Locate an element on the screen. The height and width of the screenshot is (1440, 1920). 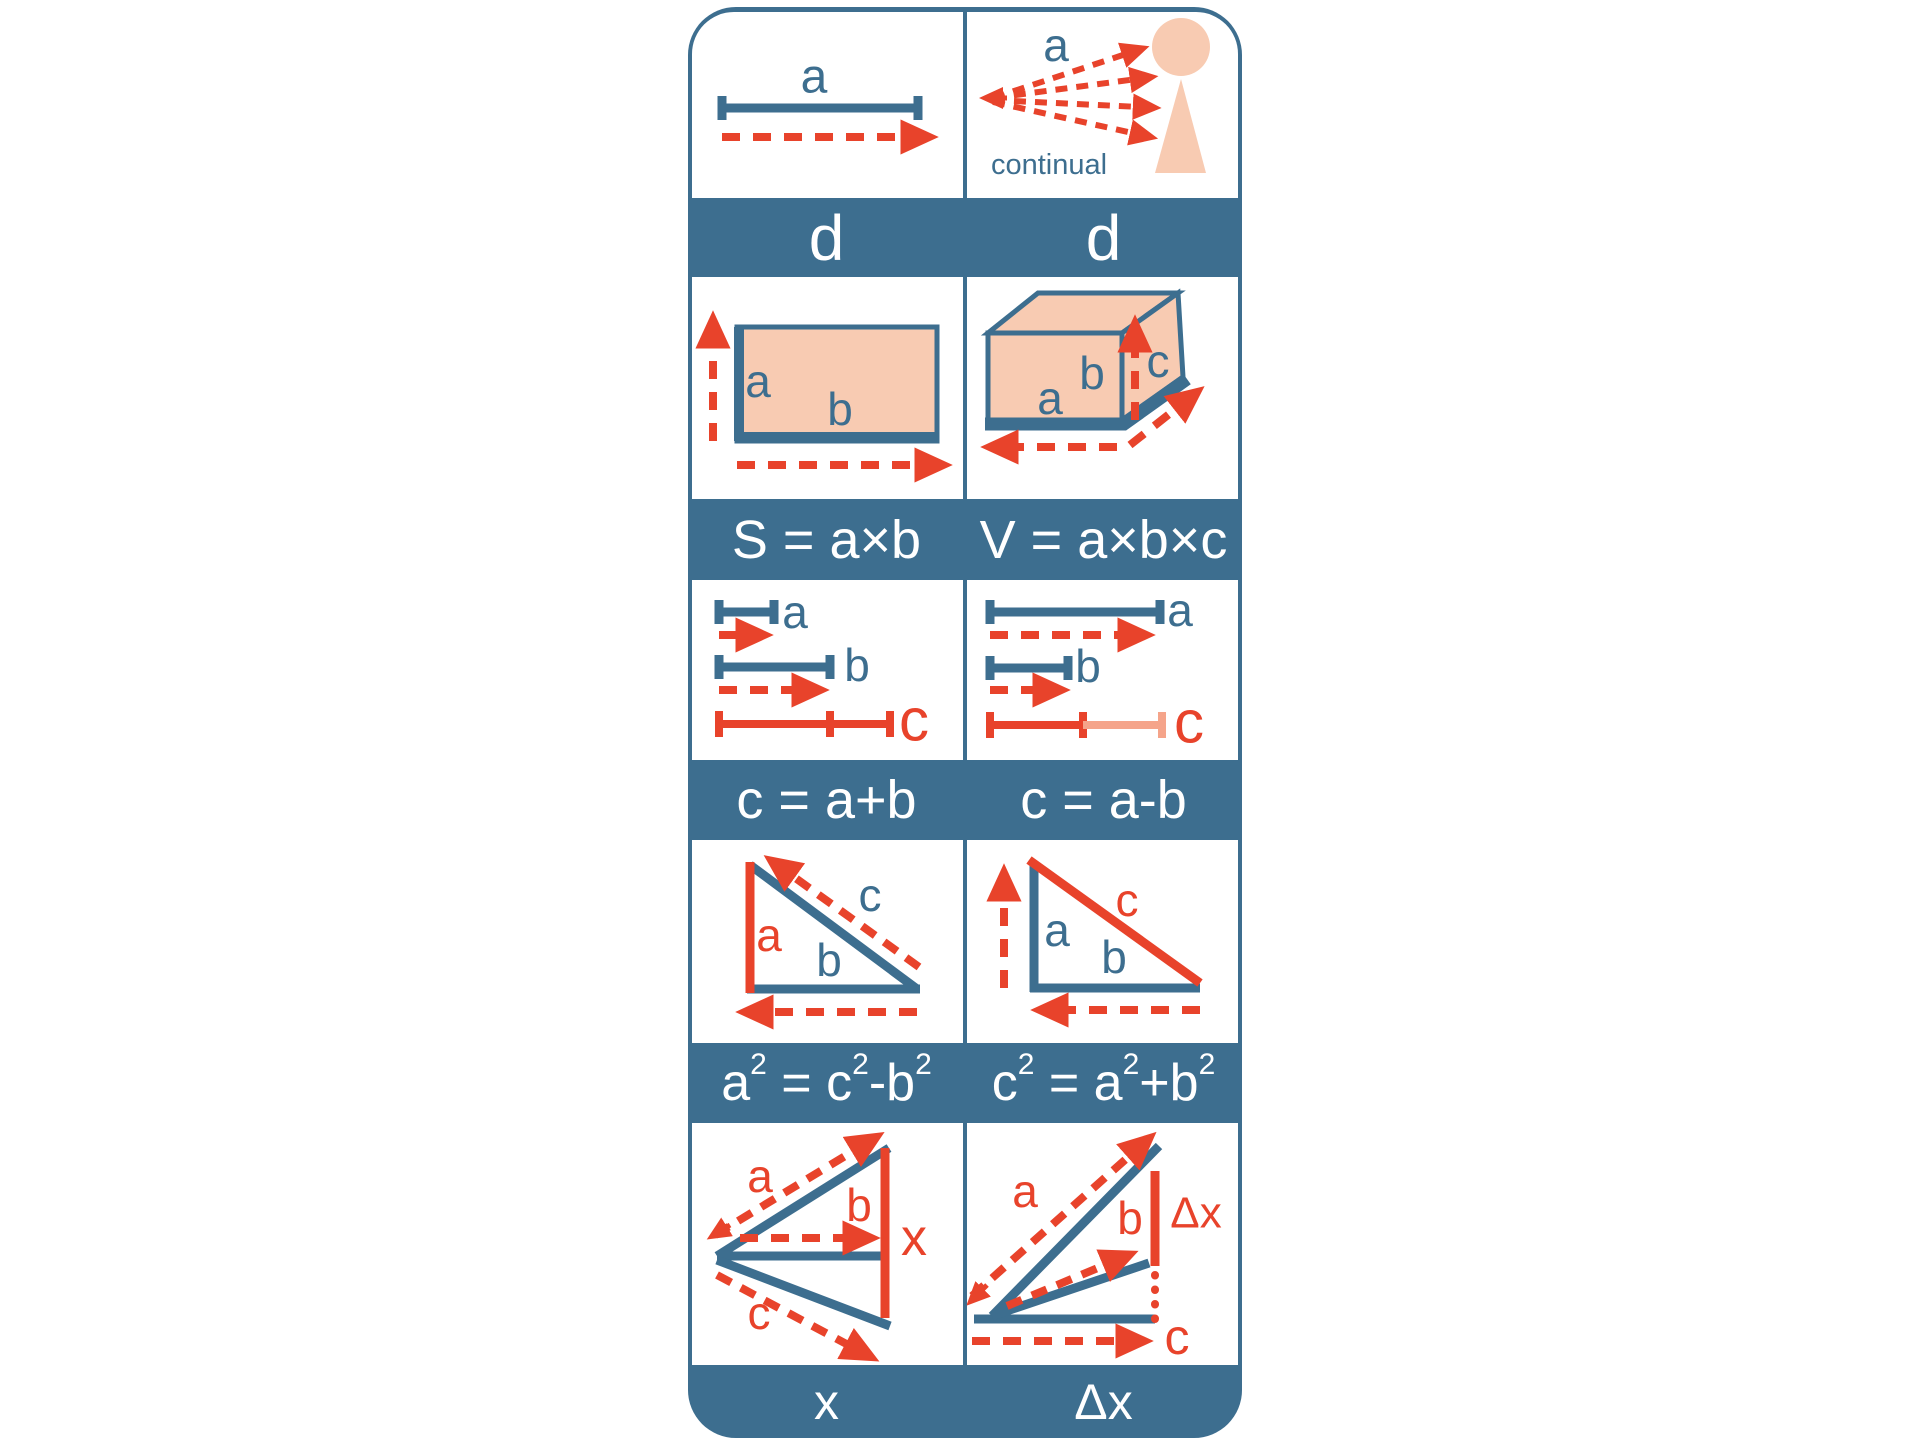
triangle-hypotenuse is located at coordinates (1114, 921).